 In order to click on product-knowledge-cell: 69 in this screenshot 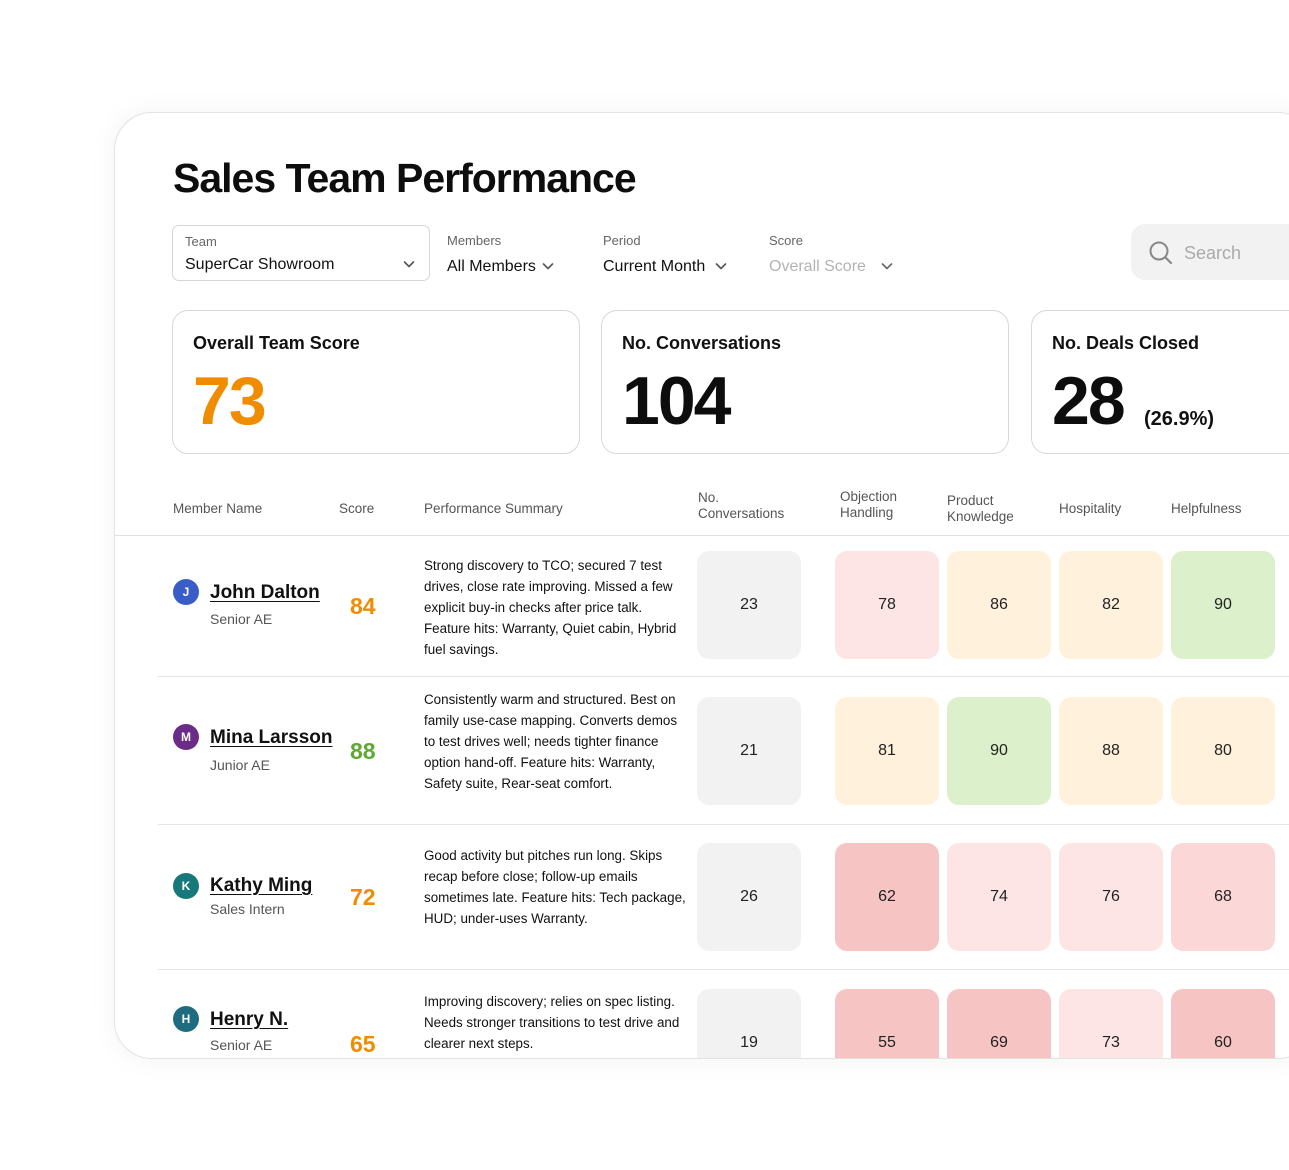, I will do `click(999, 1023)`.